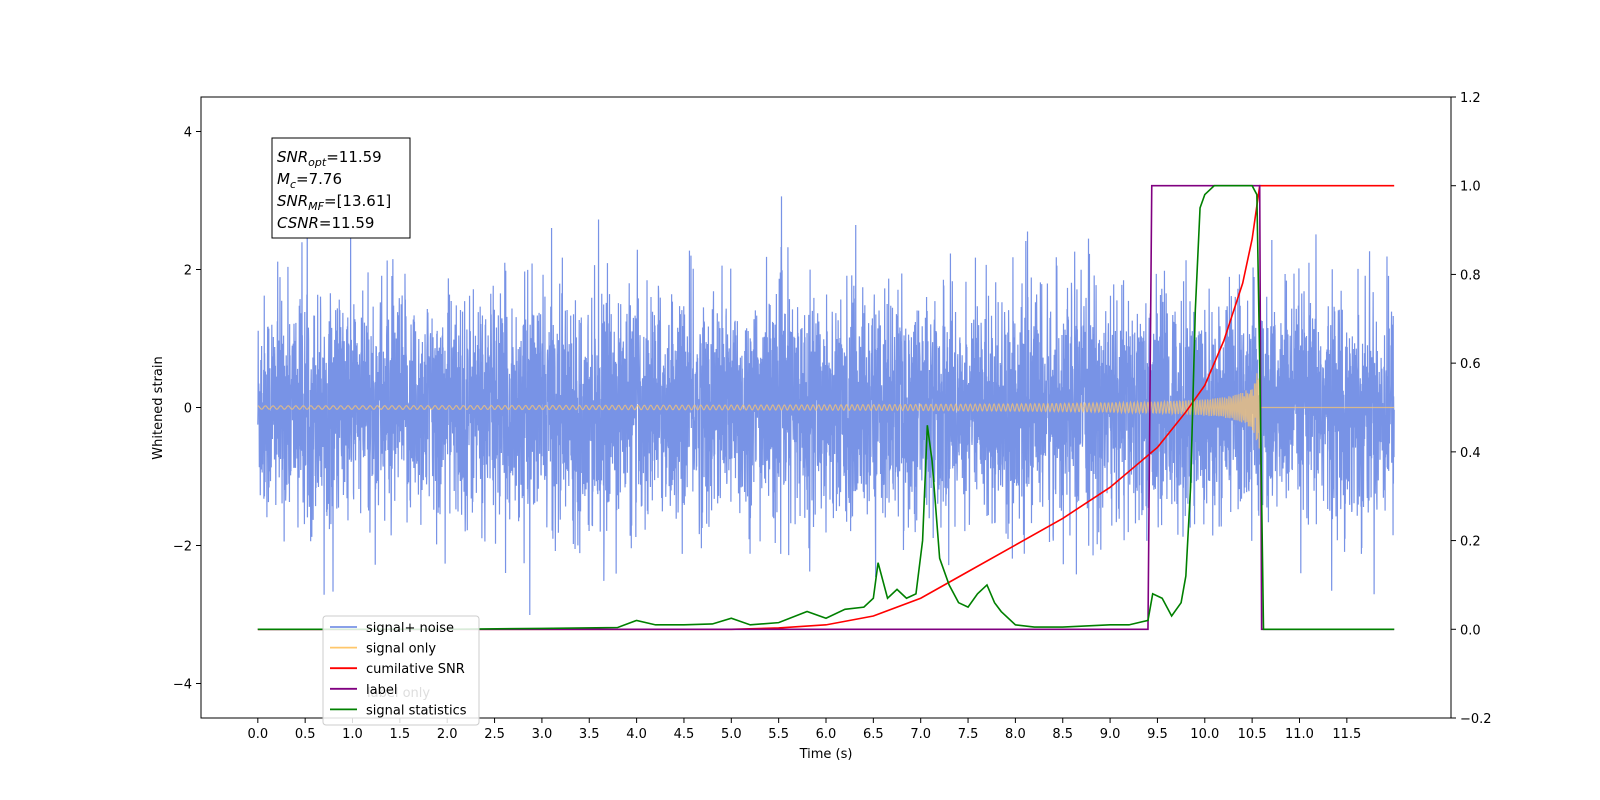  What do you see at coordinates (158, 407) in the screenshot?
I see `y-axis-label: Whitened strain` at bounding box center [158, 407].